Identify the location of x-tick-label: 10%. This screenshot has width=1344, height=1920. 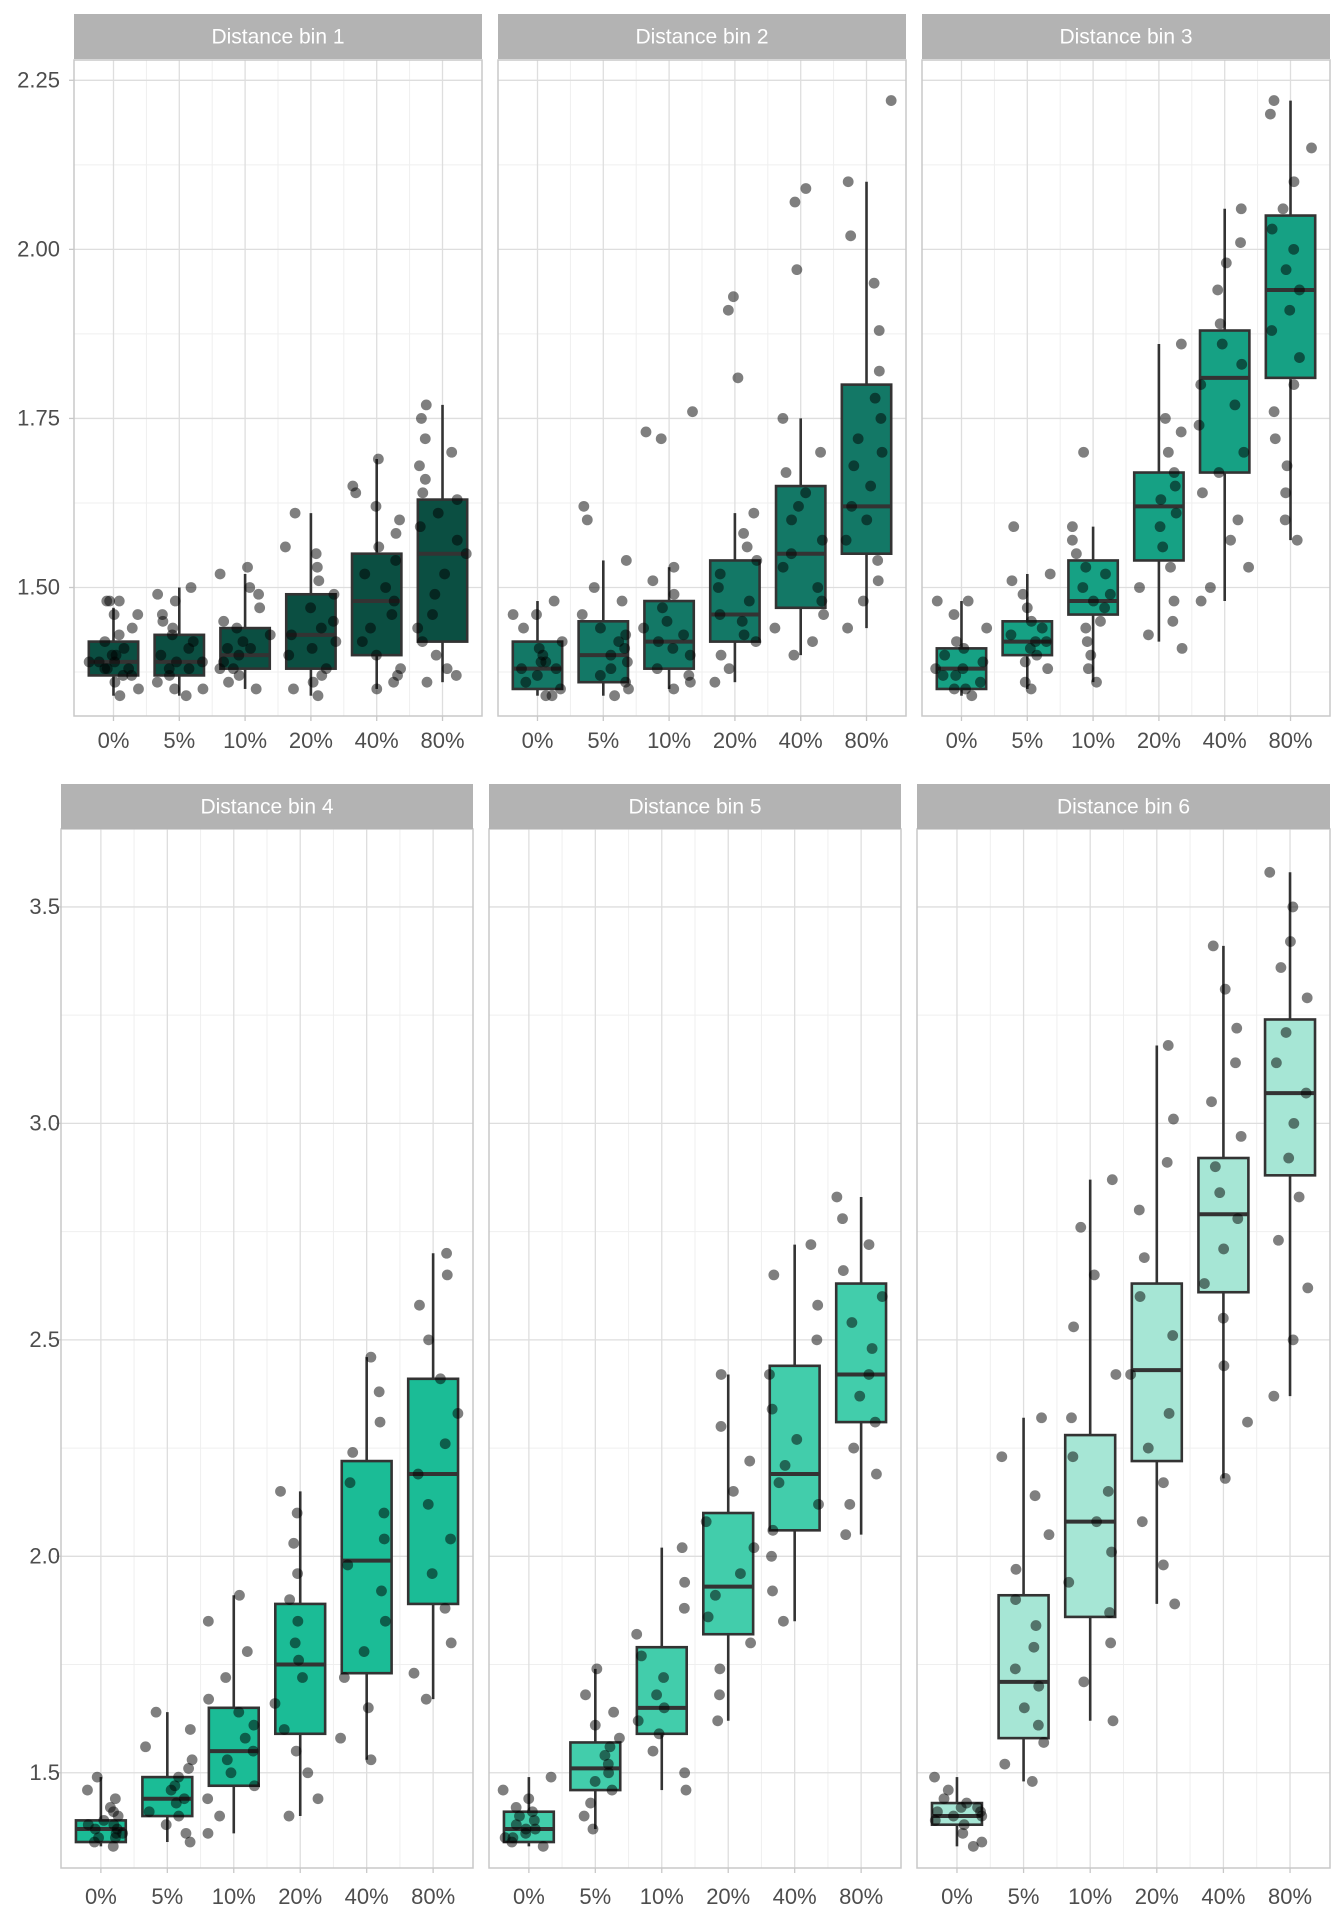
(662, 1896).